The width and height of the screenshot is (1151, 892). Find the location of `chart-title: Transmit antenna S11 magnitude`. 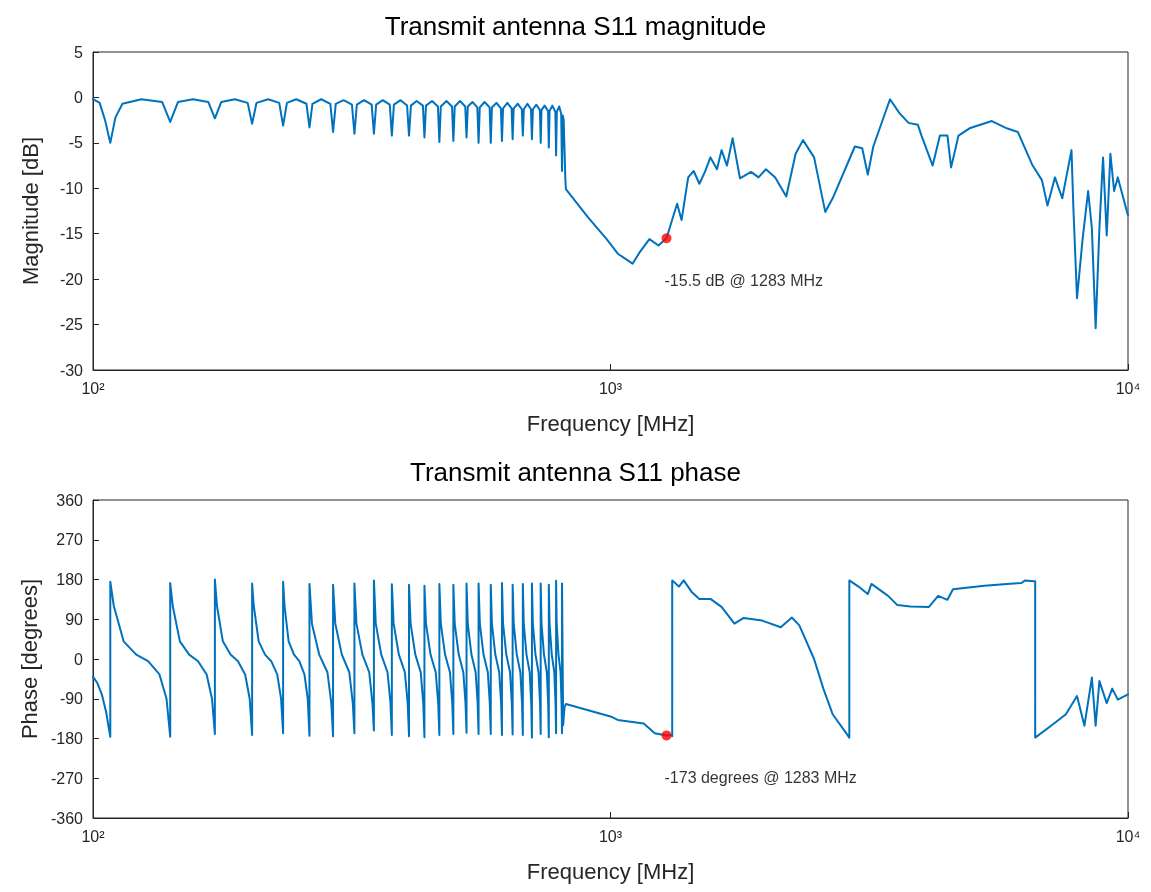

chart-title: Transmit antenna S11 magnitude is located at coordinates (575, 26).